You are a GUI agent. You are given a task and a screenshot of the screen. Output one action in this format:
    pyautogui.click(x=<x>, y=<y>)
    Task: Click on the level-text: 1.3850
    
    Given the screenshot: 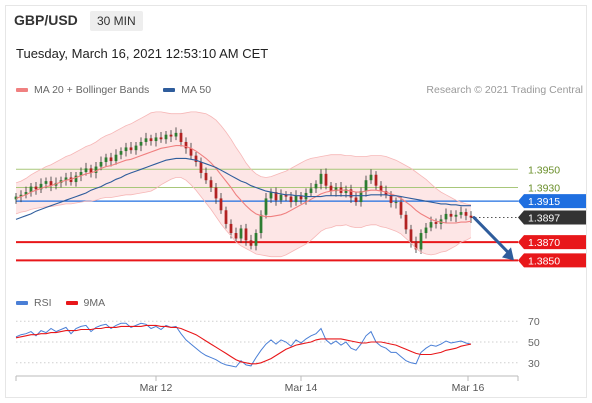 What is the action you would take?
    pyautogui.click(x=544, y=261)
    